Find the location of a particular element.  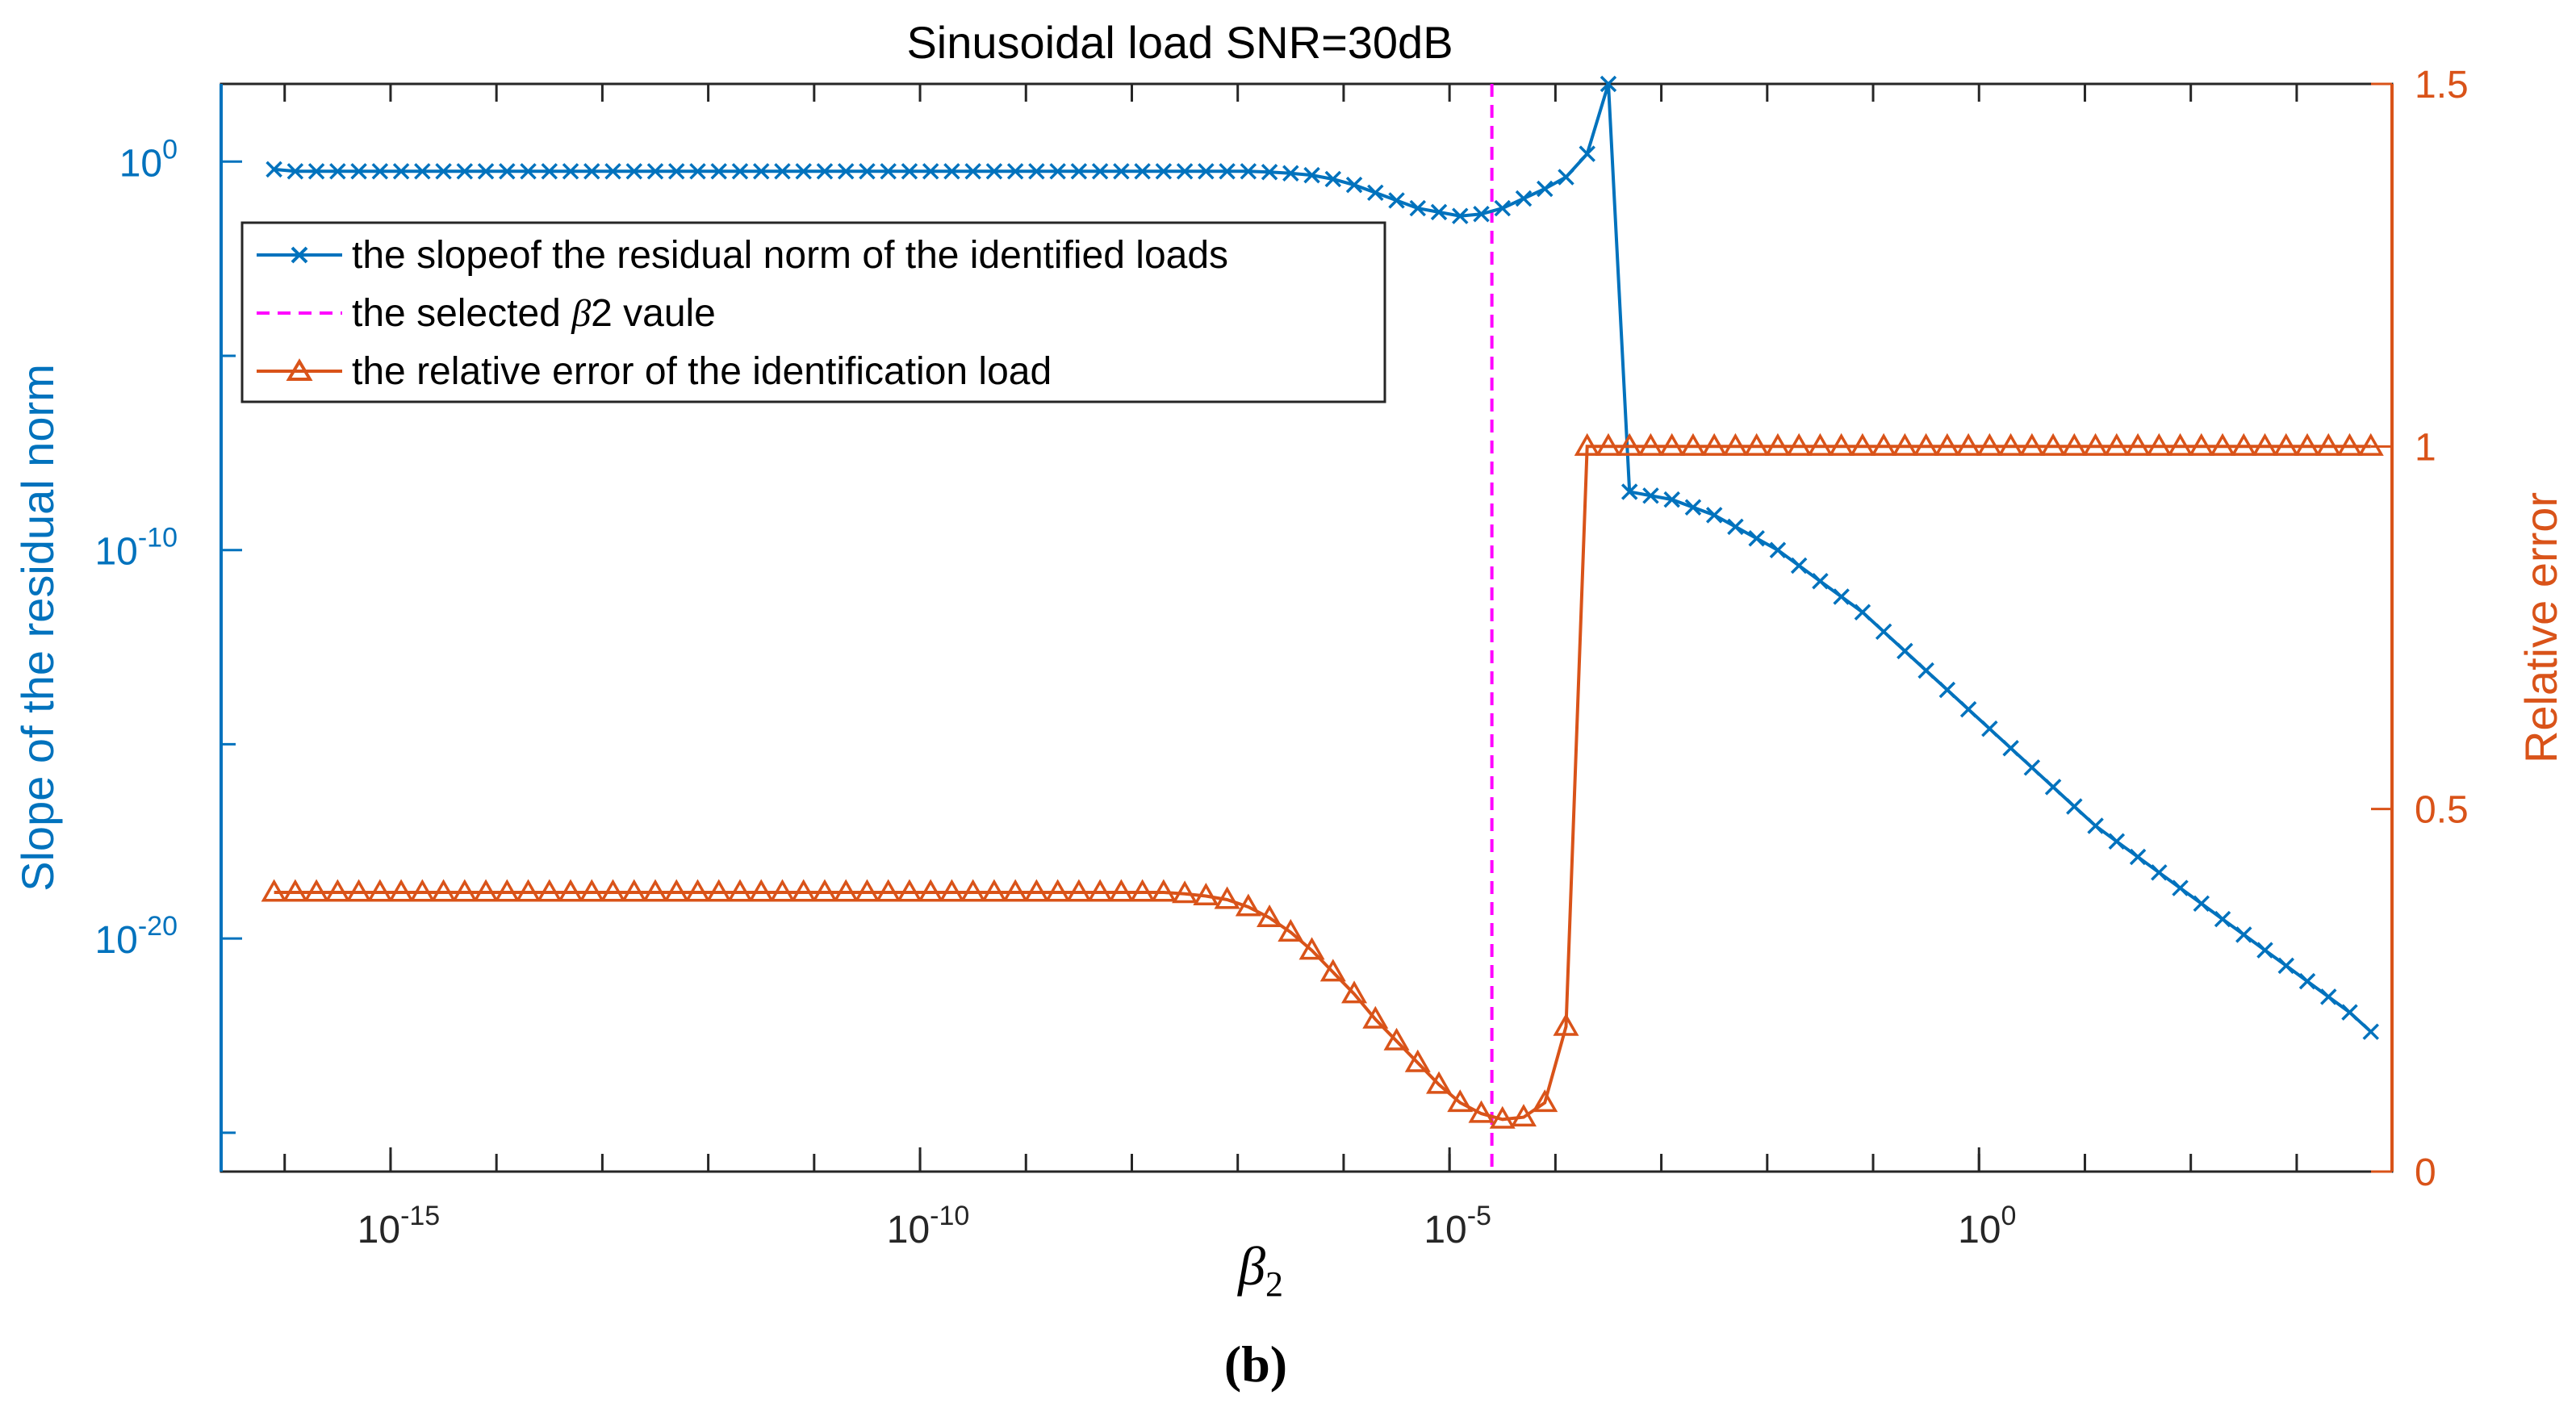

legend-item-selected: the selected β2 vaule is located at coordinates (486, 313).